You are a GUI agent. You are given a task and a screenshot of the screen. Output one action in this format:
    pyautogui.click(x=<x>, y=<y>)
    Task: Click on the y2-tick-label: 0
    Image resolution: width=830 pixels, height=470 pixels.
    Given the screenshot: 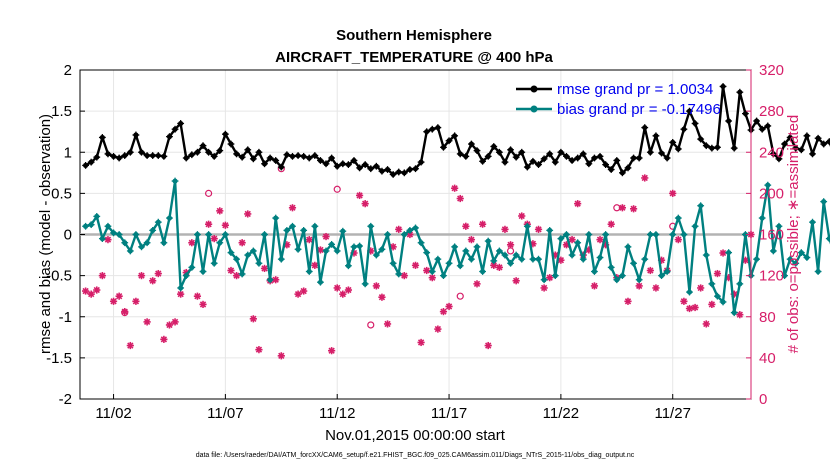 What is the action you would take?
    pyautogui.click(x=763, y=399)
    